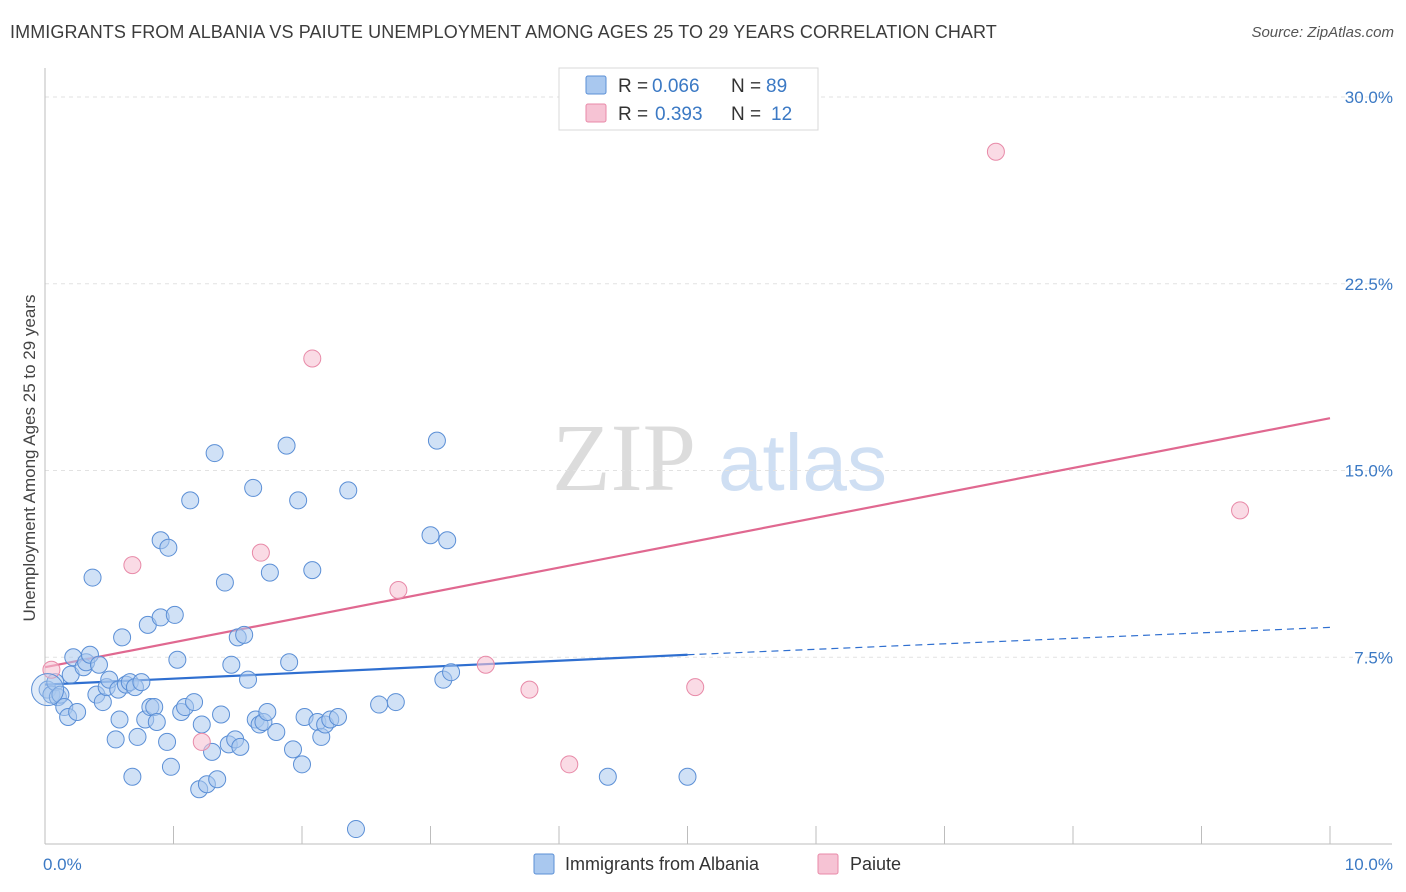  What do you see at coordinates (875, 864) in the screenshot?
I see `bottom-legend-label-paiute: Paiute` at bounding box center [875, 864].